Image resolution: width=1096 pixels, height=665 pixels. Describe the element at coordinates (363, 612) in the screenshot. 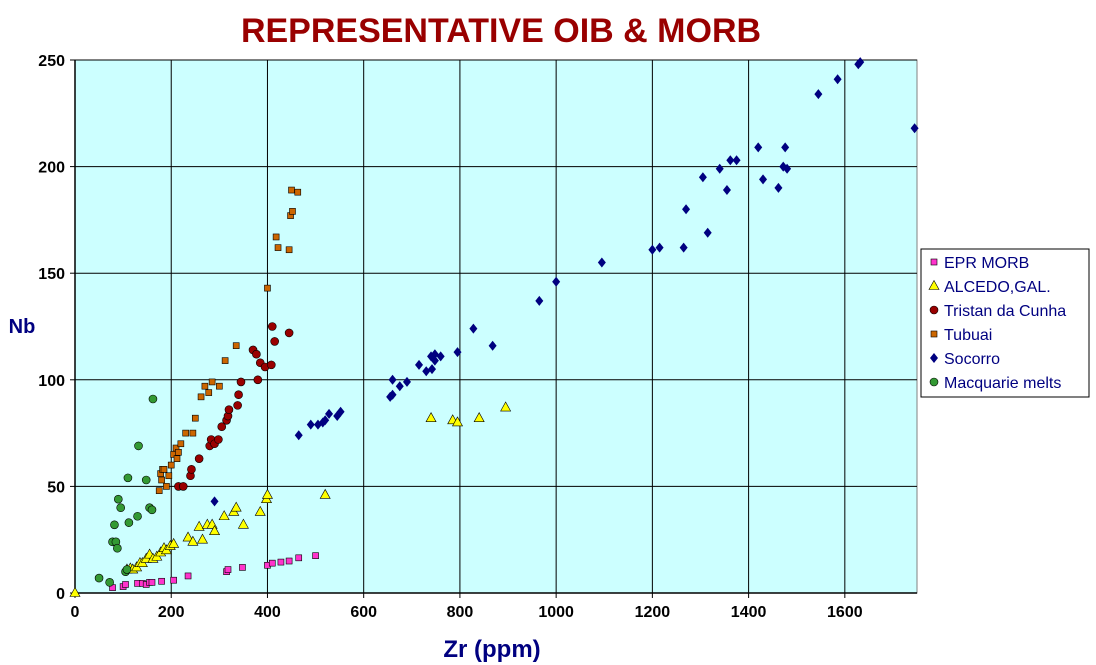

I see `x-tick-label: 600` at that location.